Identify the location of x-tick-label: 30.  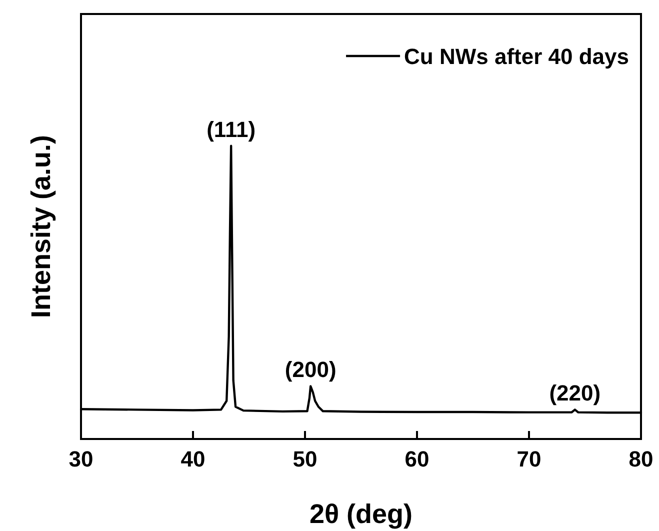
(81, 459).